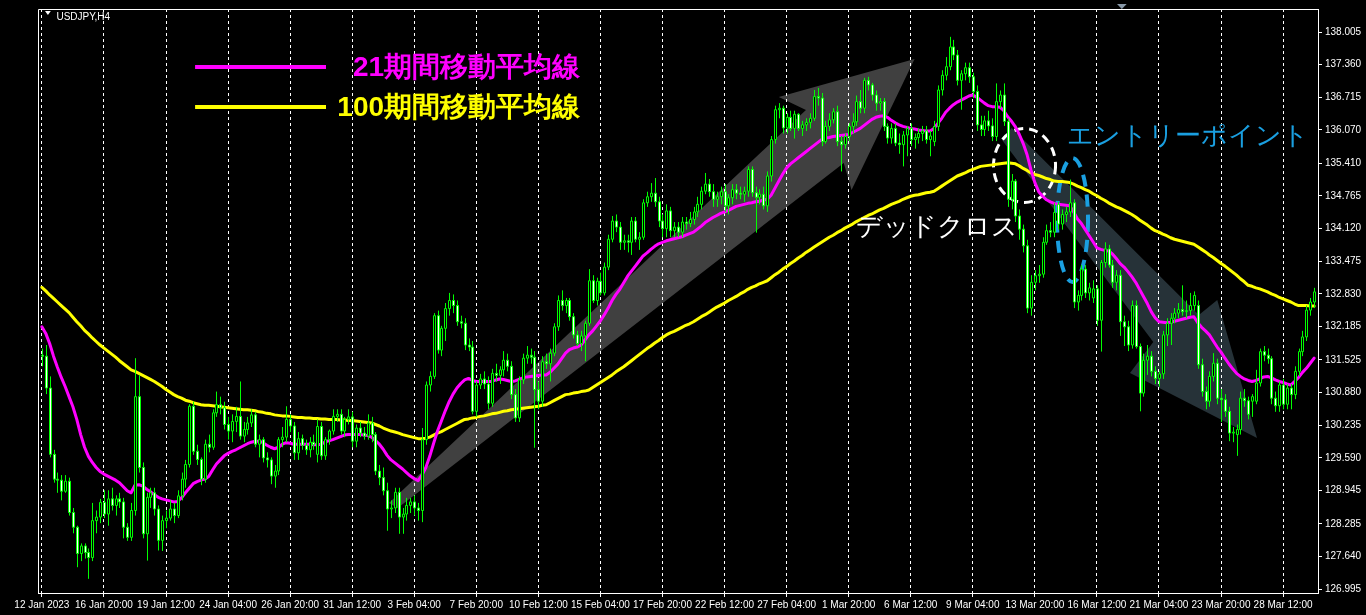 This screenshot has width=1366, height=615. Describe the element at coordinates (1343, 31) in the screenshot. I see `y-tick-label: 138.005` at that location.